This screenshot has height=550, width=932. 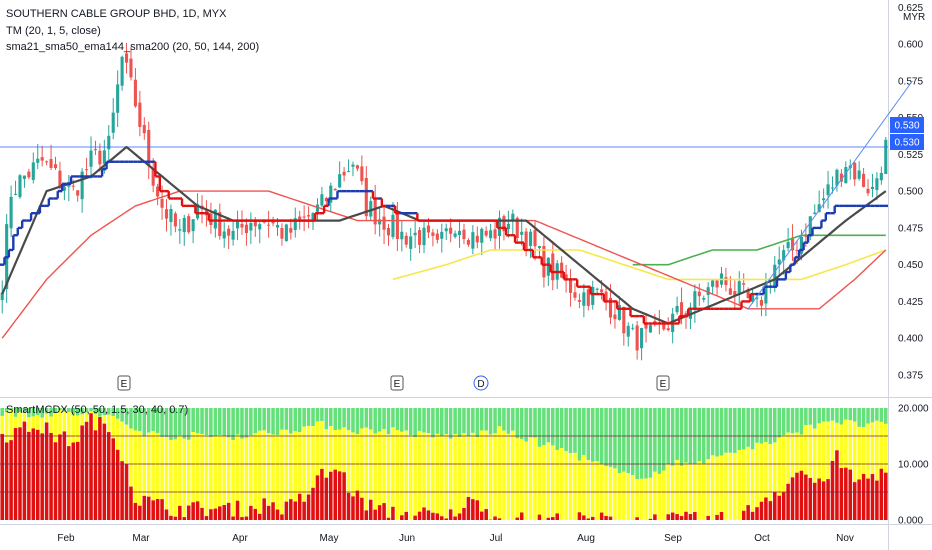 I want to click on price-tick-label: 0.475, so click(x=910, y=228).